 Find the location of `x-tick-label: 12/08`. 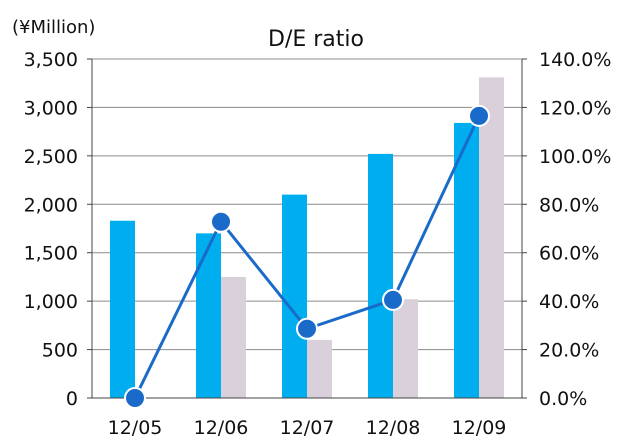

x-tick-label: 12/08 is located at coordinates (393, 428).